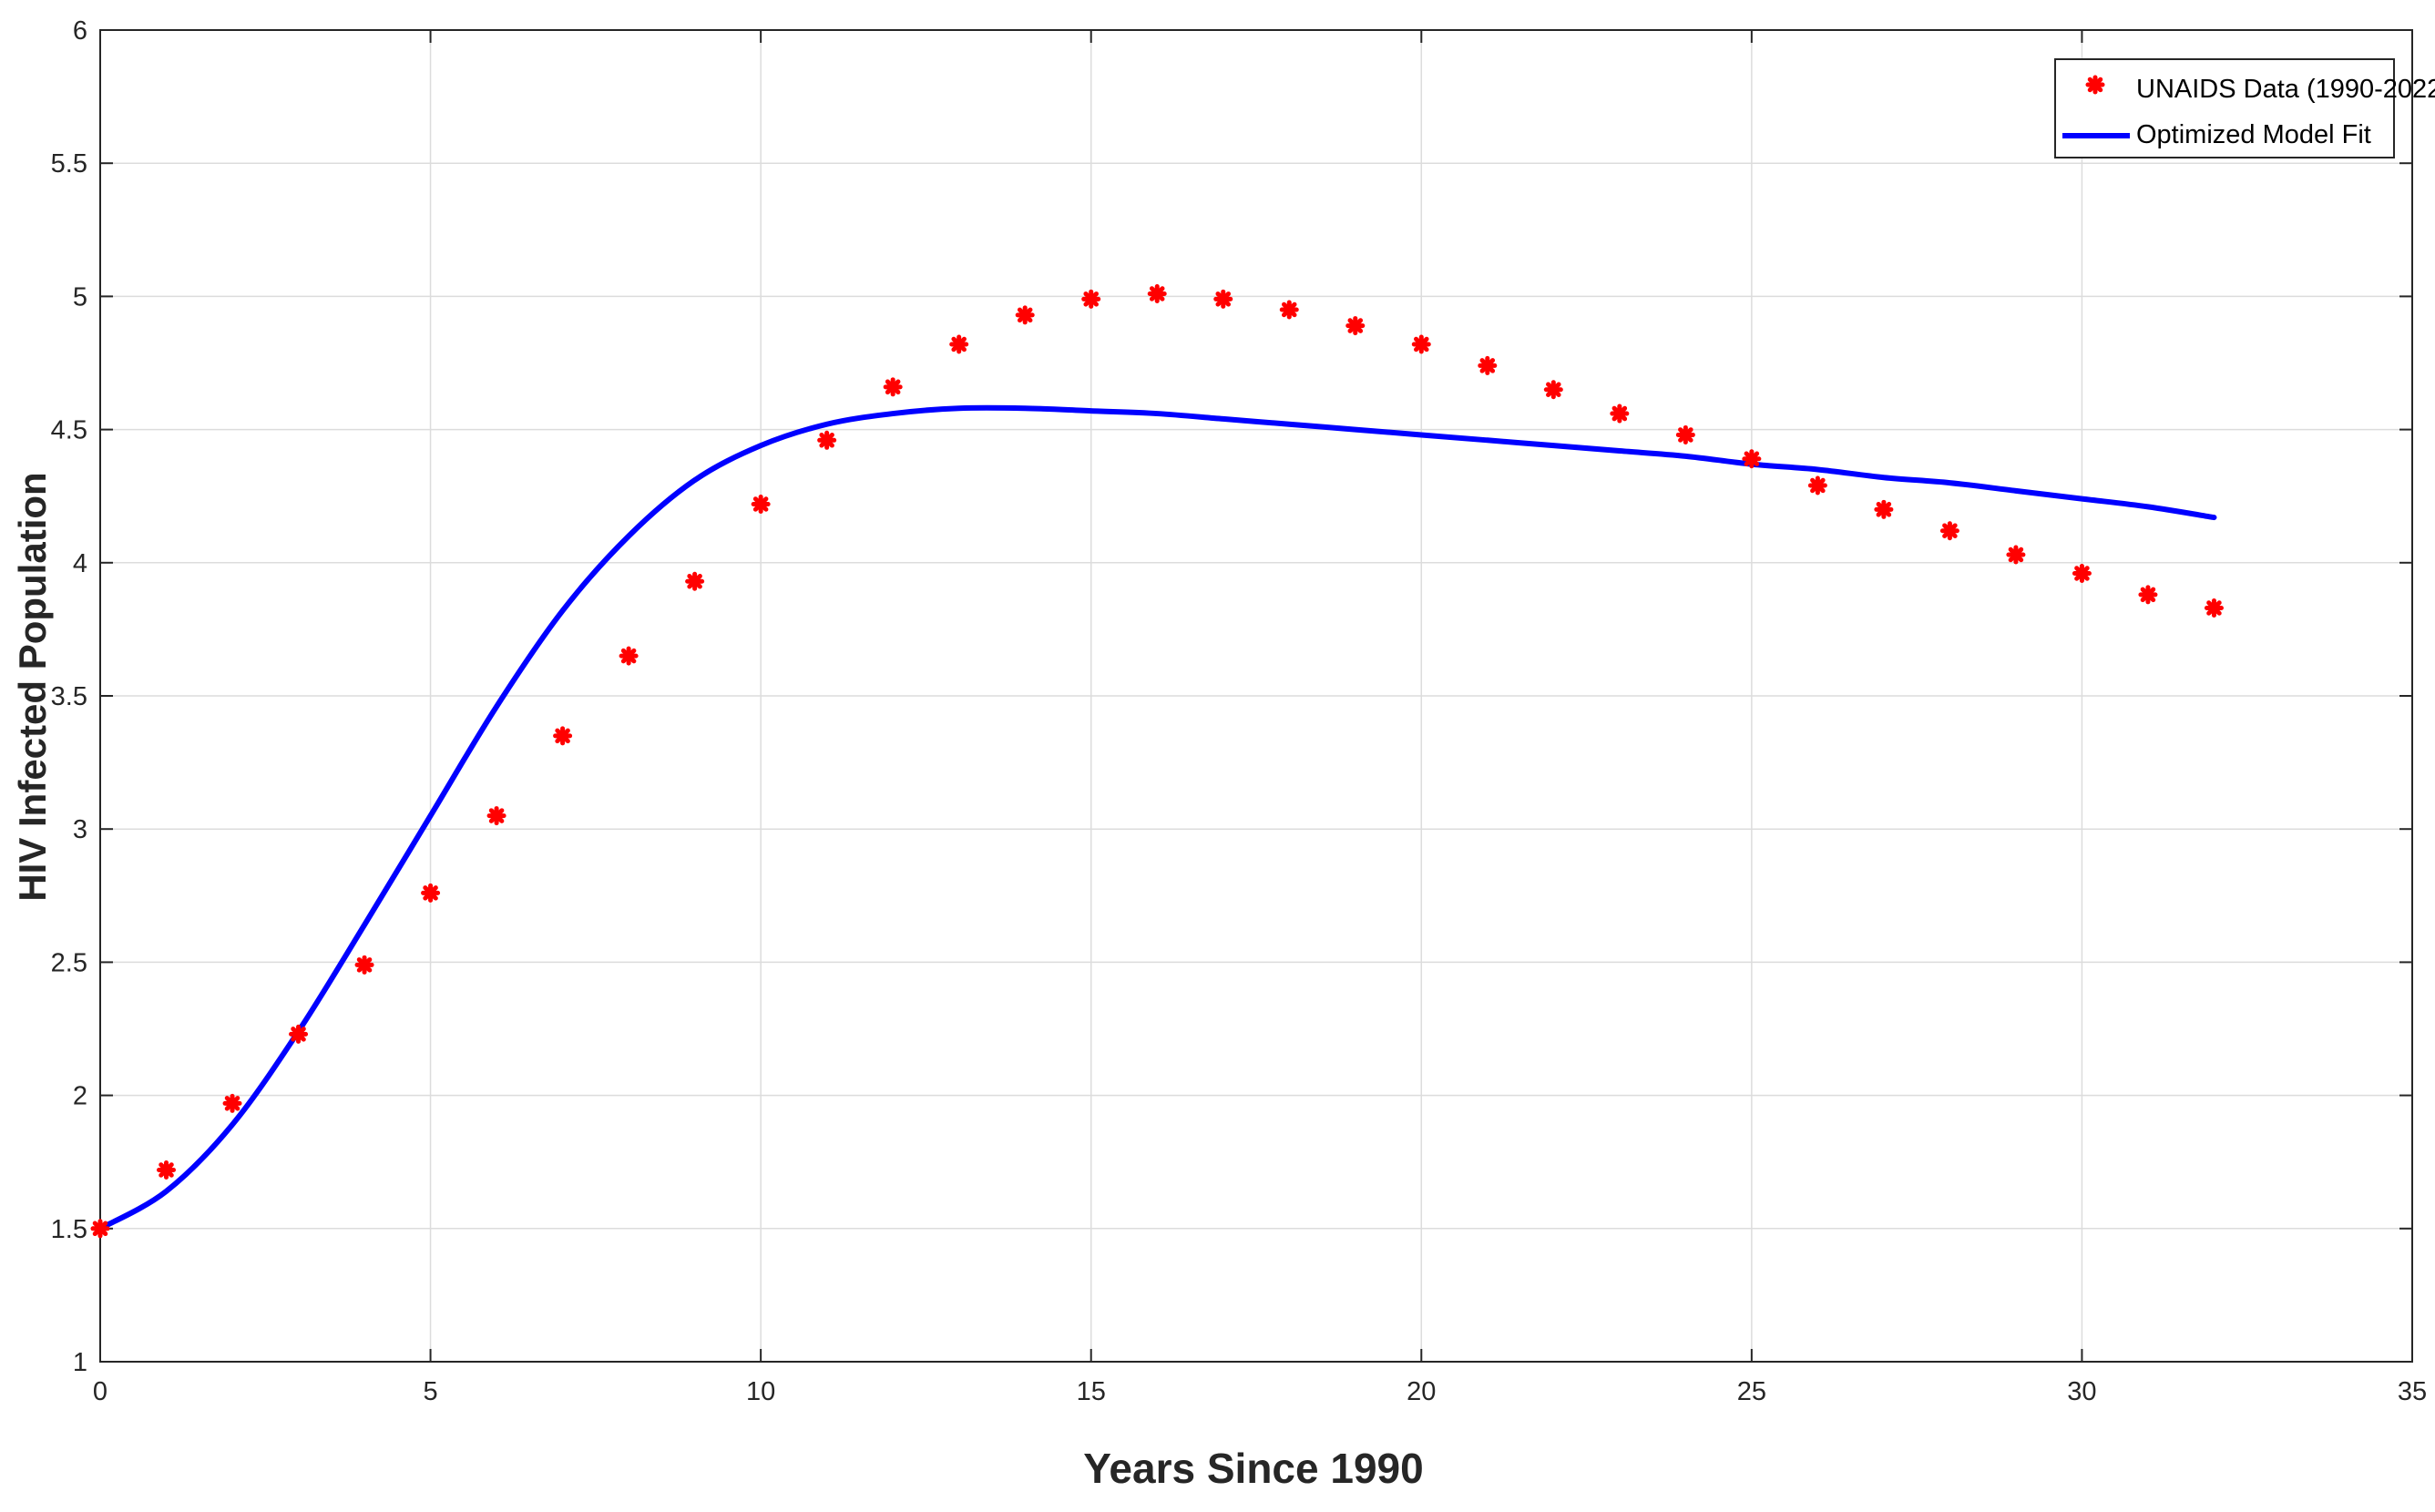 The image size is (2435, 1512). What do you see at coordinates (2081, 1391) in the screenshot?
I see `x-tick-label: 30` at bounding box center [2081, 1391].